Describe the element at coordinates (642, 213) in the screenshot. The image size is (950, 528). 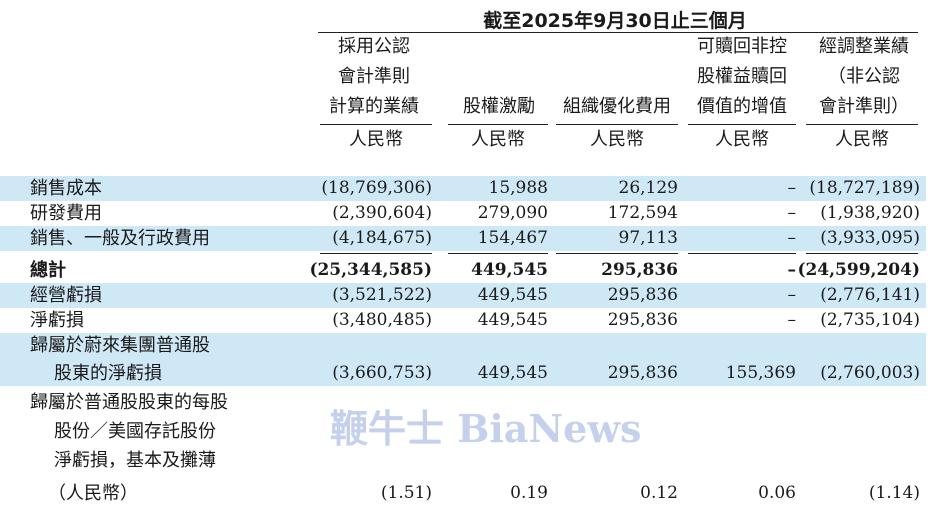
I see `cell-org-optimization: 172,594` at that location.